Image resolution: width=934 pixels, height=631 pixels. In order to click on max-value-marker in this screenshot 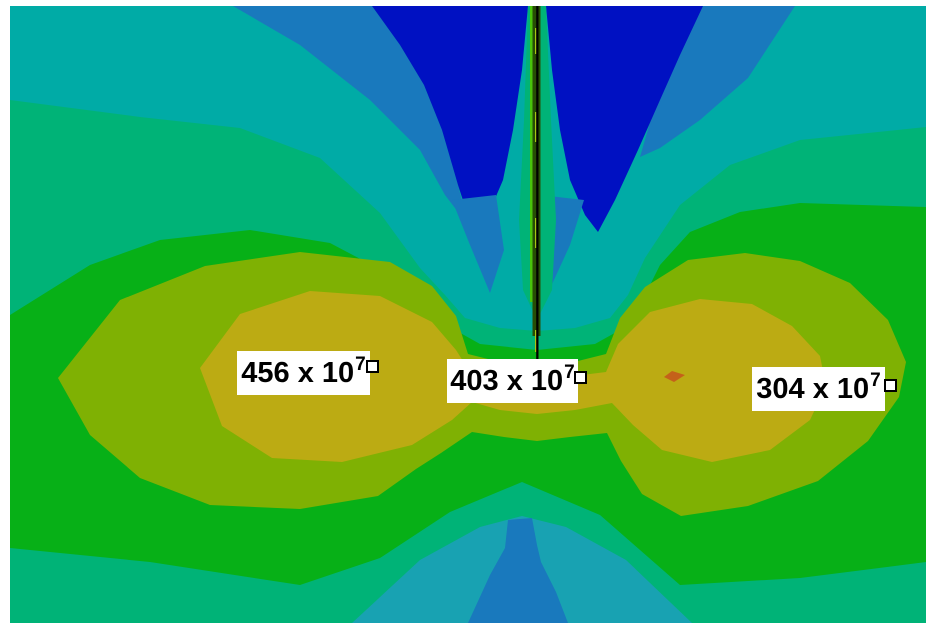, I will do `click(674, 376)`.